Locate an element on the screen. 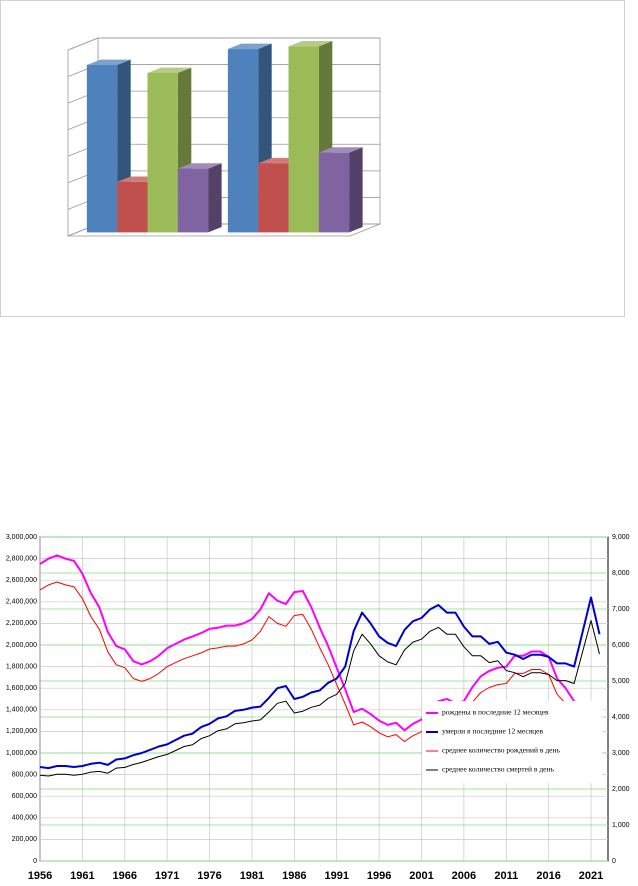 This screenshot has width=638, height=886. y2-tick-label: 0 is located at coordinates (614, 861).